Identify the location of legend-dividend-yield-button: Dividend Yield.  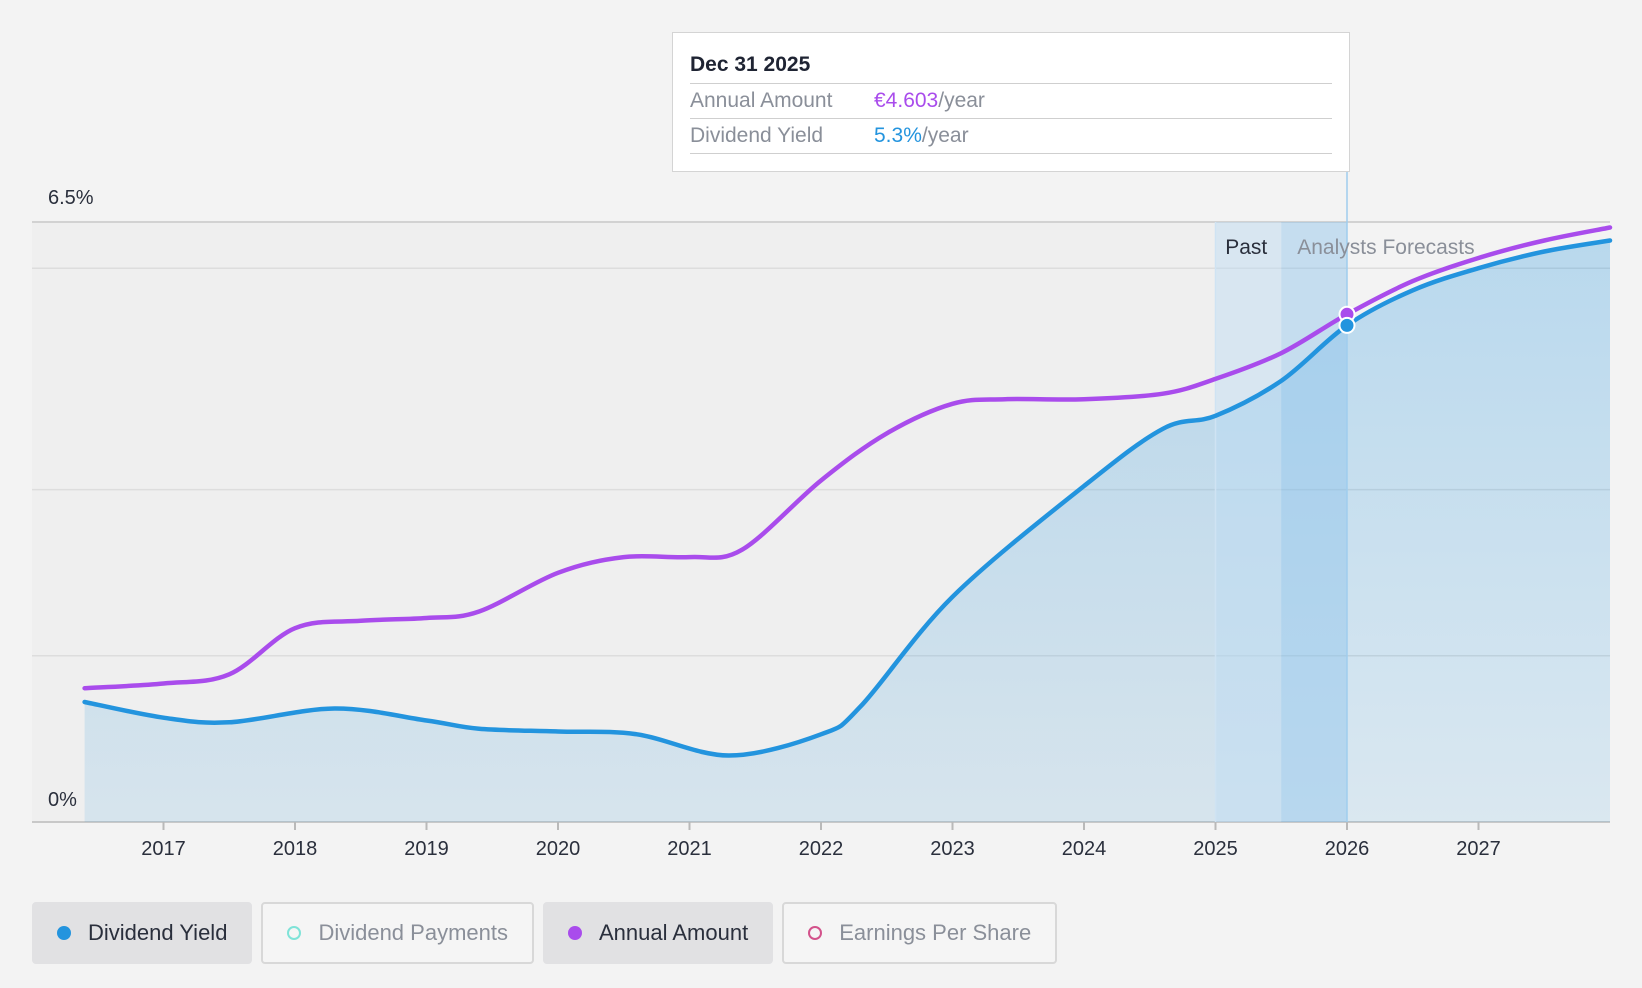
(142, 933).